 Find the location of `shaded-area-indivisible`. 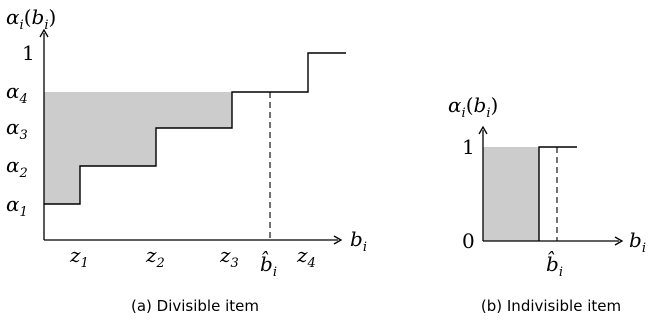

shaded-area-indivisible is located at coordinates (511, 194).